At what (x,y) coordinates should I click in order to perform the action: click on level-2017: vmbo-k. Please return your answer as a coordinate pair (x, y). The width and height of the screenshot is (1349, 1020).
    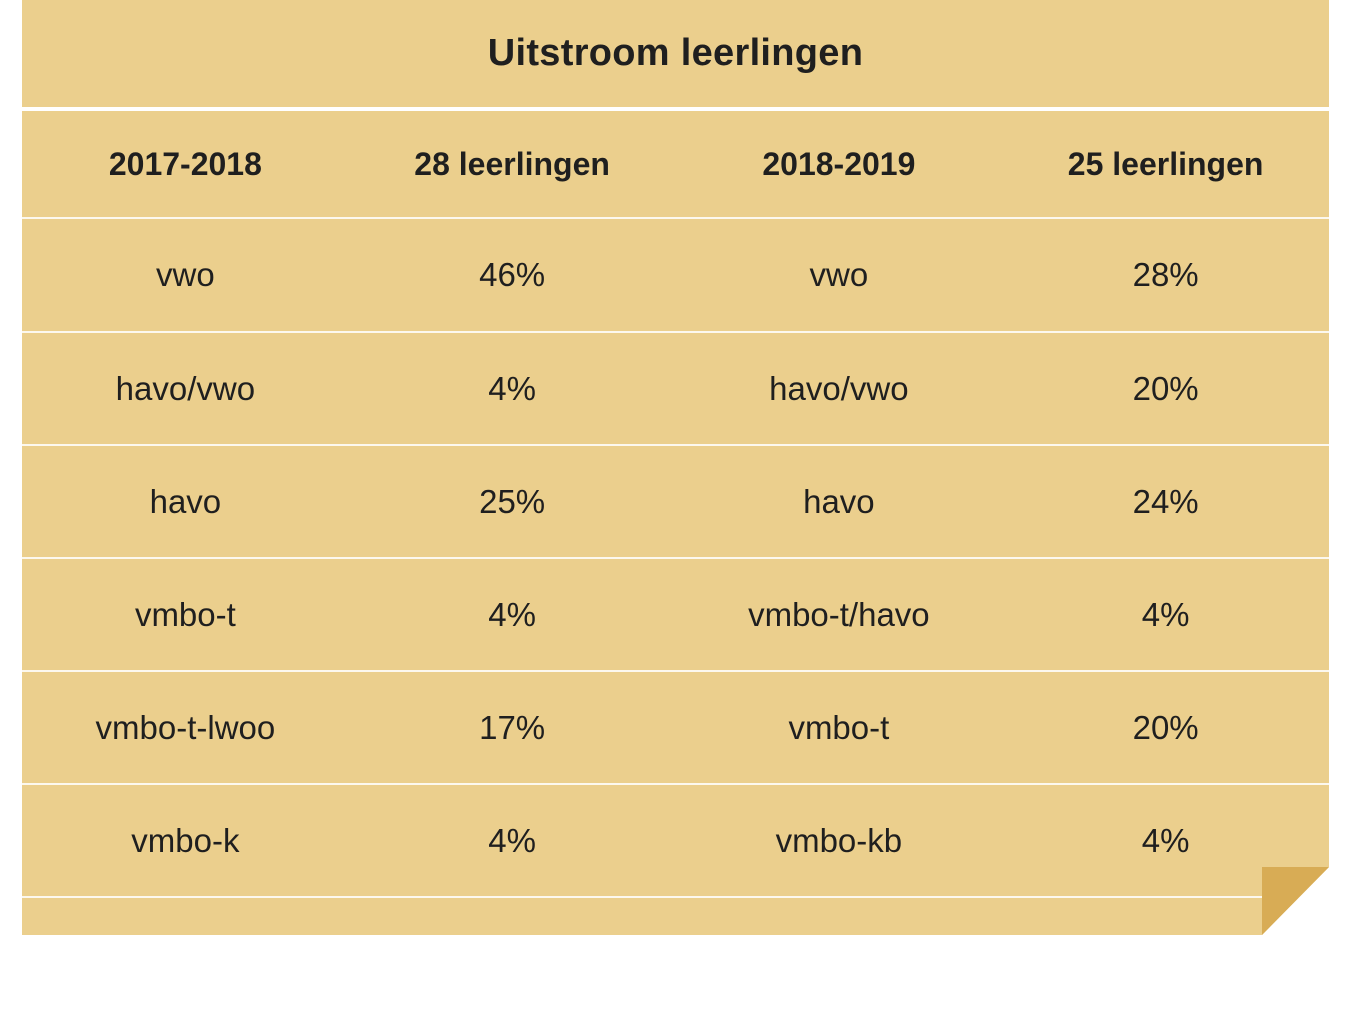
    Looking at the image, I should click on (185, 840).